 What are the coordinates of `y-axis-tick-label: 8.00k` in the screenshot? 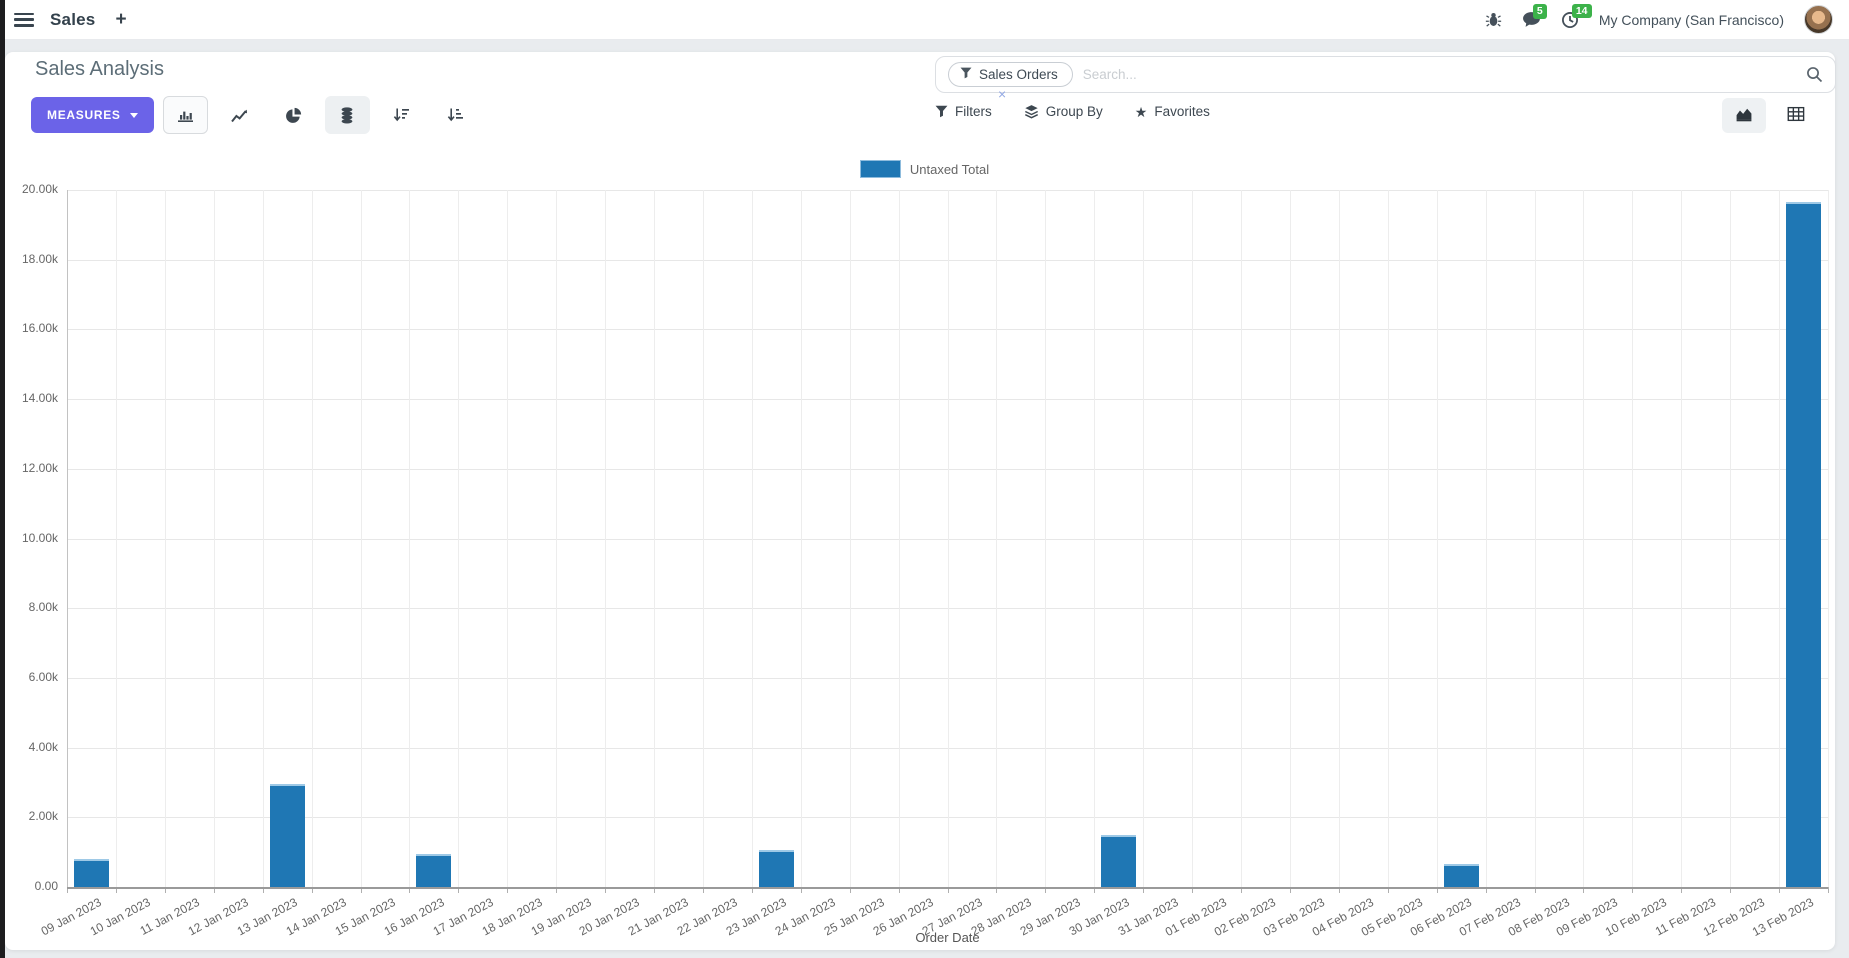 It's located at (43, 607).